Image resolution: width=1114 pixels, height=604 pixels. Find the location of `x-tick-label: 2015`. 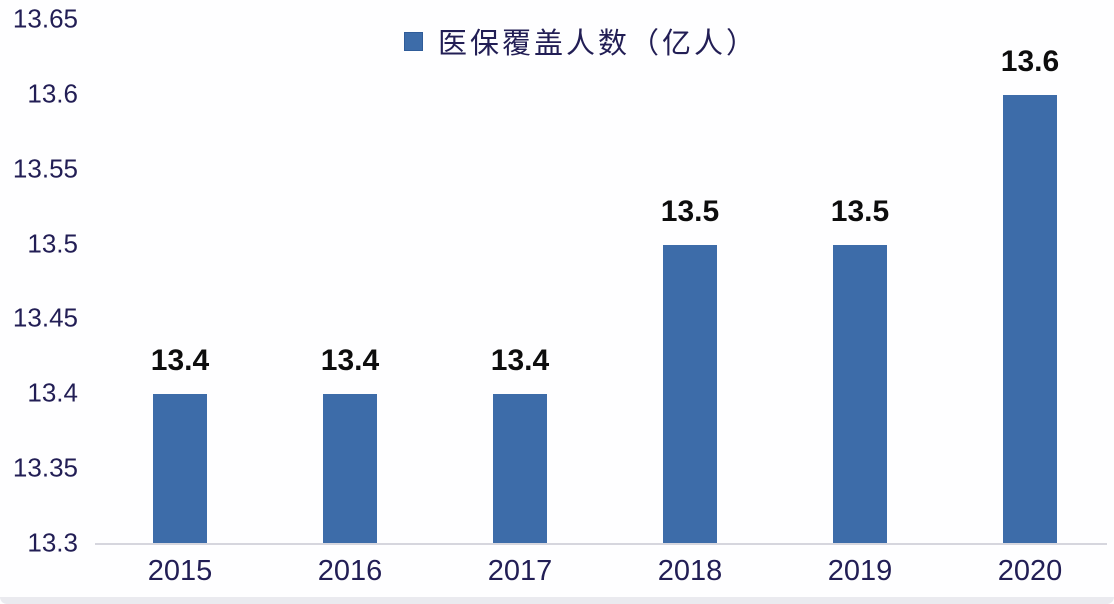

x-tick-label: 2015 is located at coordinates (180, 571).